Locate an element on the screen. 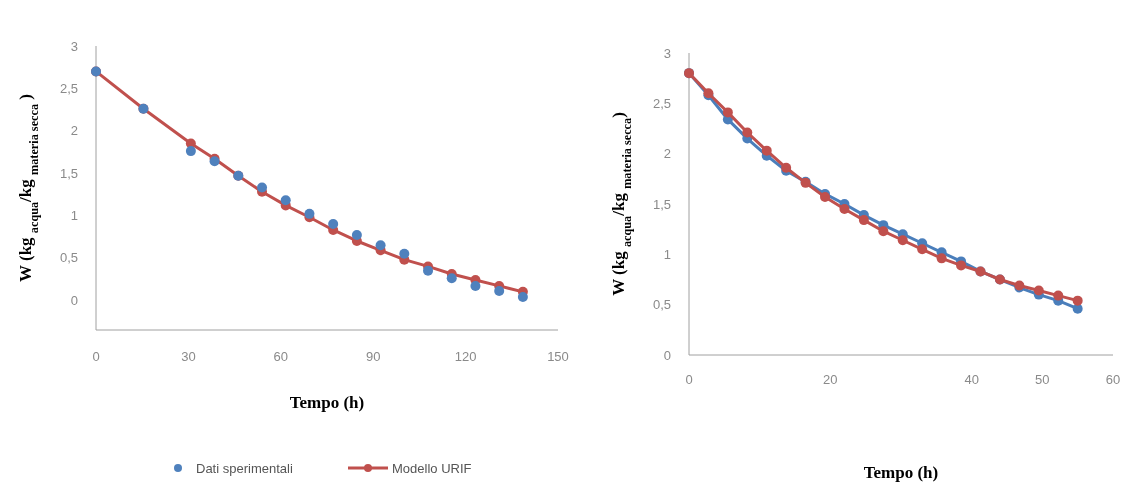 The width and height of the screenshot is (1129, 490). x-tick-label: 90 is located at coordinates (373, 356).